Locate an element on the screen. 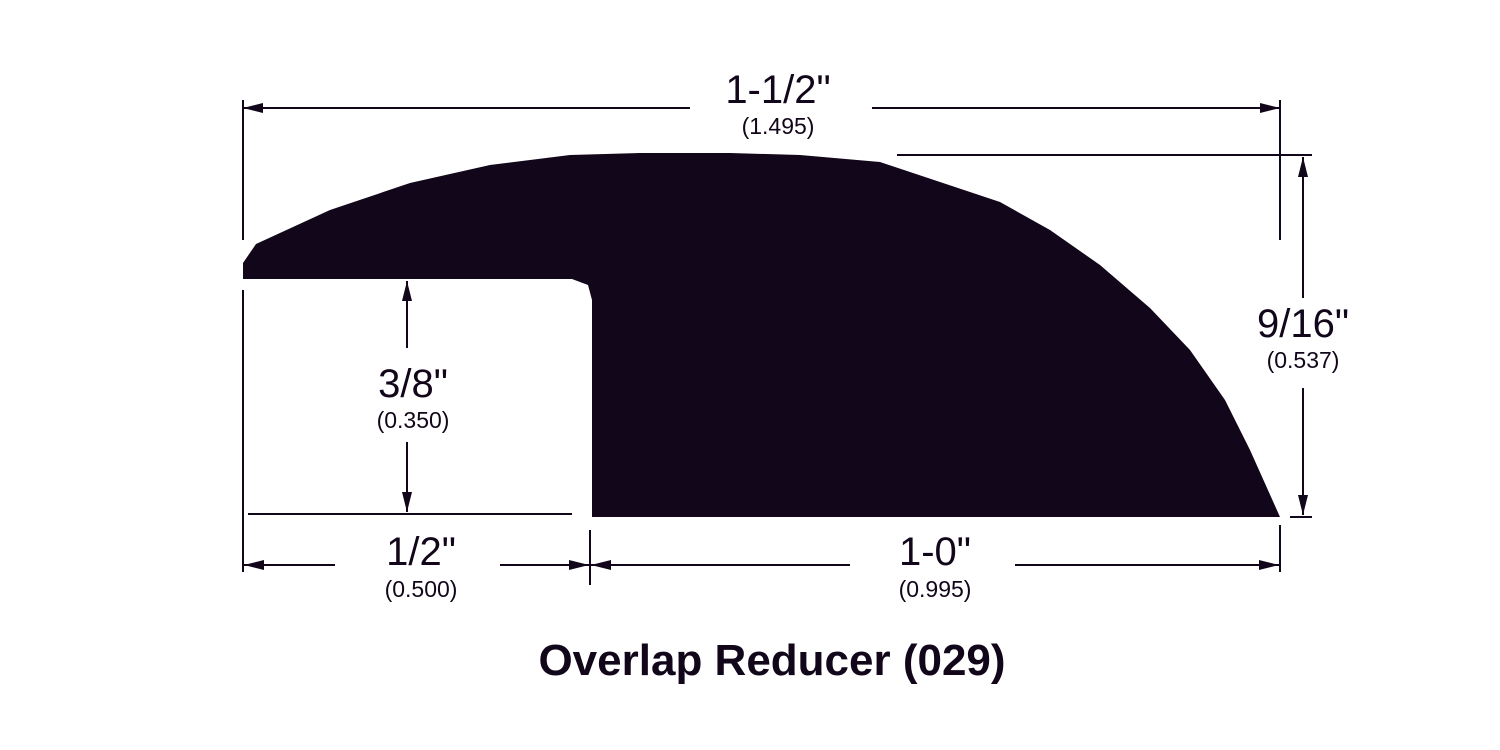 The width and height of the screenshot is (1500, 750). overlap-height-fraction: 3/8" is located at coordinates (413, 384).